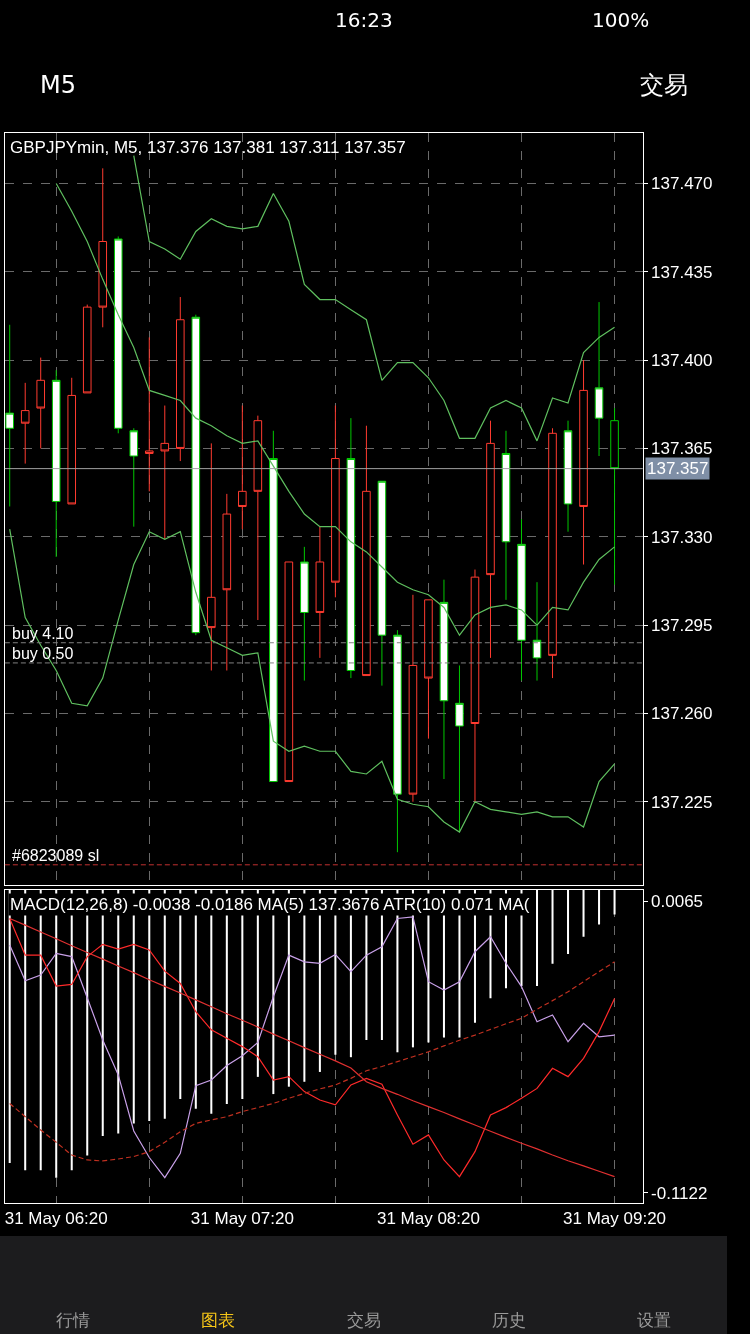 The image size is (750, 1334). Describe the element at coordinates (242, 1219) in the screenshot. I see `x-tick-label: 31 May 07:20` at that location.